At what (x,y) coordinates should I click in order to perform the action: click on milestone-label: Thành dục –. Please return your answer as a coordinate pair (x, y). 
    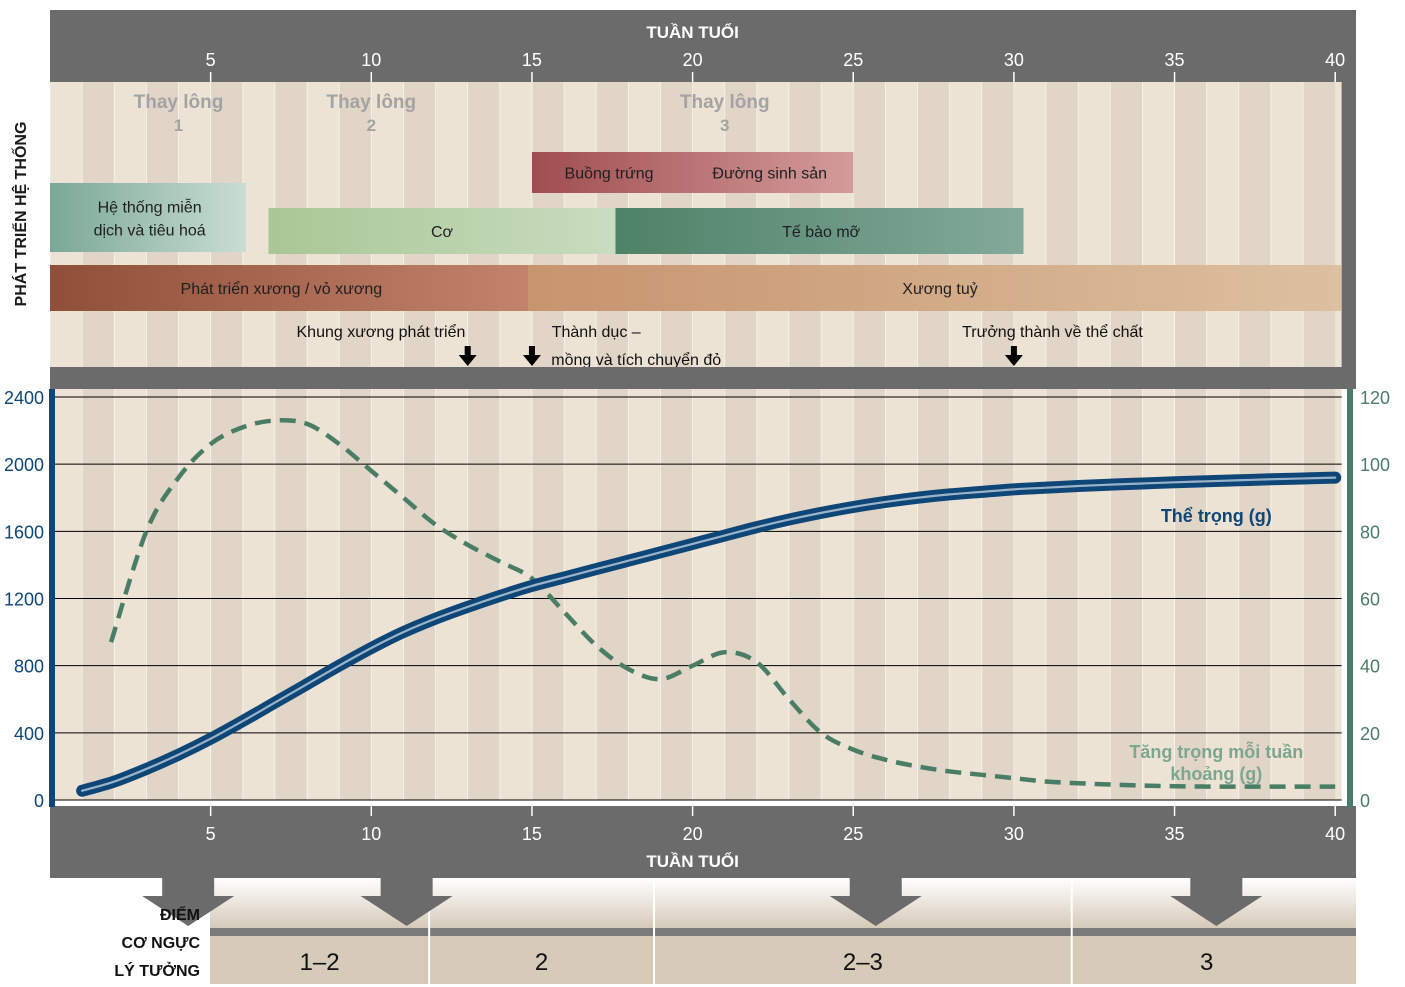
    Looking at the image, I should click on (596, 332).